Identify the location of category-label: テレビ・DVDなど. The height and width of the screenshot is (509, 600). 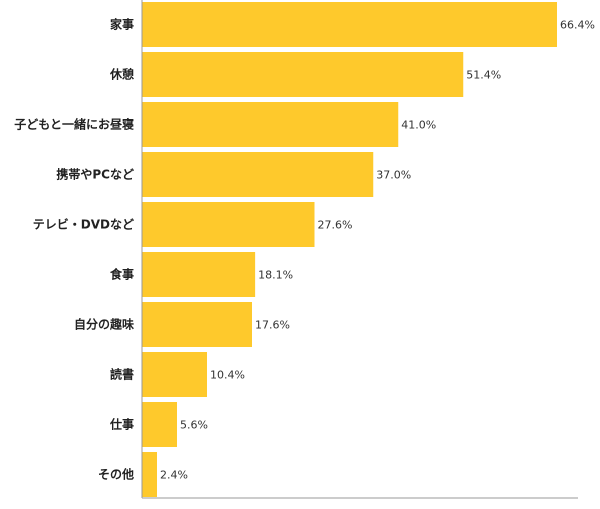
(83, 224).